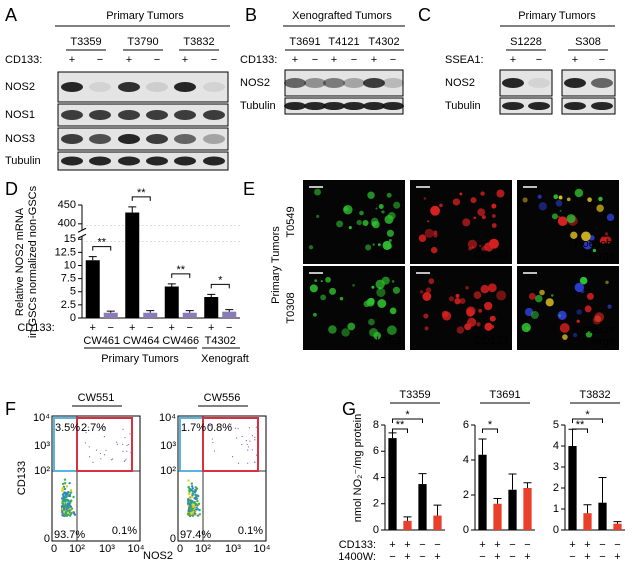 The image size is (638, 568). I want to click on sample-label: T4121, so click(343, 42).